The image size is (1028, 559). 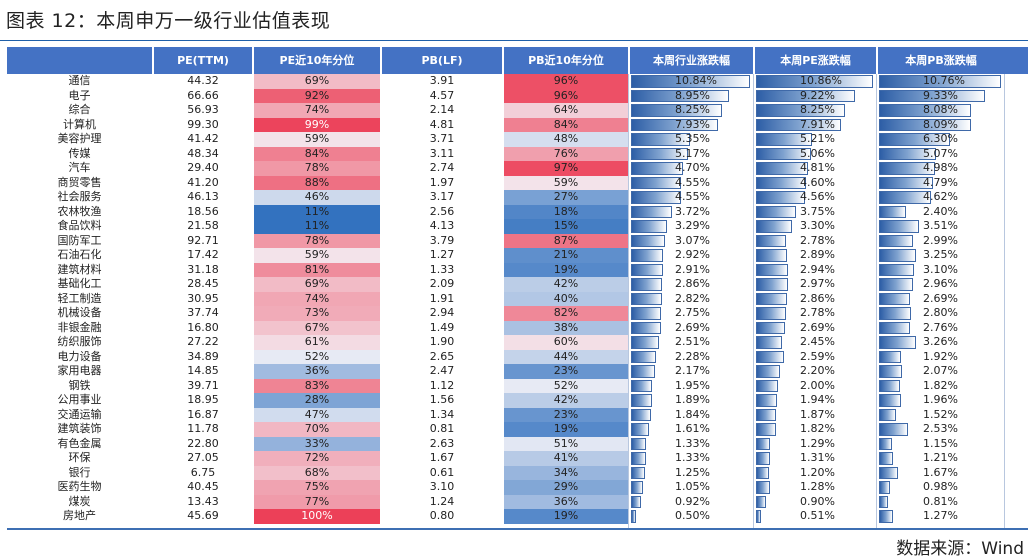 What do you see at coordinates (203, 443) in the screenshot?
I see `cell-pe: 22.80` at bounding box center [203, 443].